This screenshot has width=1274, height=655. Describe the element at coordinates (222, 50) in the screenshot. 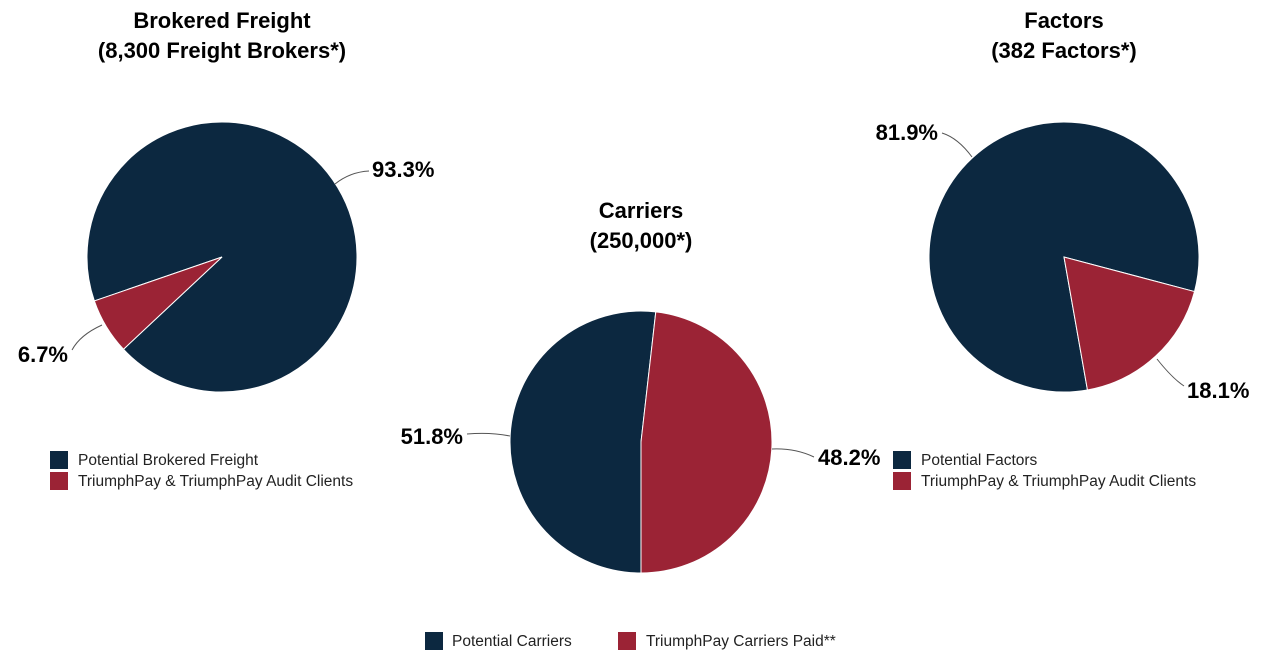

I see `chart-subtitle: (8,300 Freight Brokers*)` at that location.